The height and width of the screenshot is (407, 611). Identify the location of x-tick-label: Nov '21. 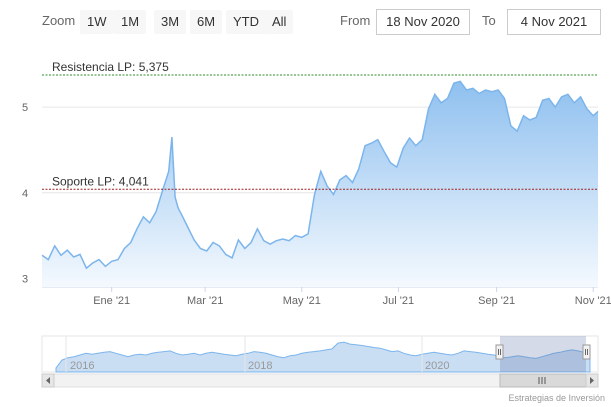
(593, 301).